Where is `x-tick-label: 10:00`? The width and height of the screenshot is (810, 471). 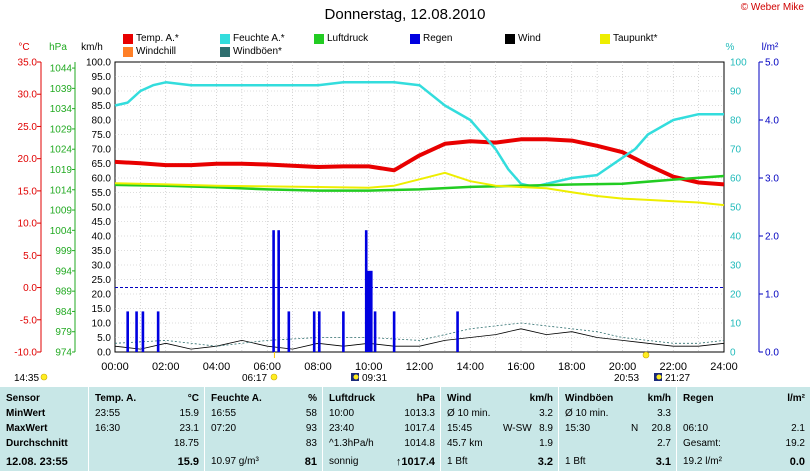
x-tick-label: 10:00 is located at coordinates (369, 367).